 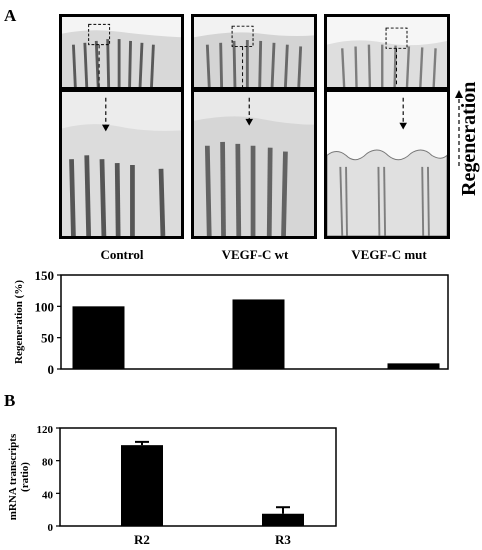 I want to click on y-tick-label: 120, so click(x=45, y=430).